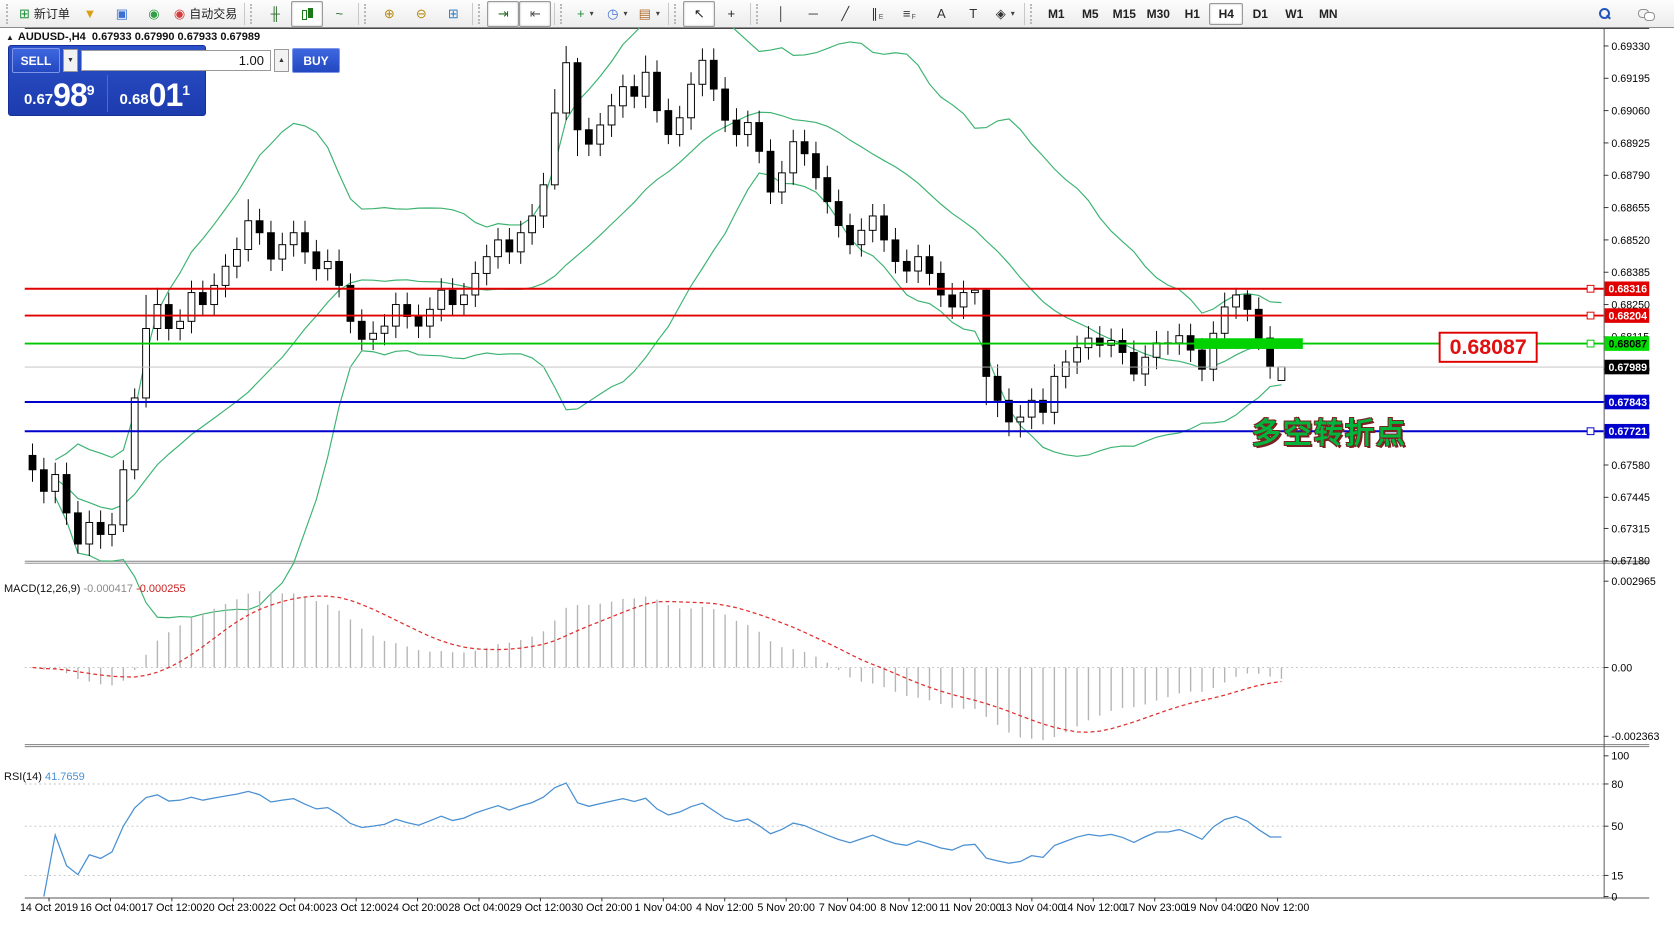  What do you see at coordinates (591, 13) in the screenshot?
I see `indicators-icon-dropdown: ▾` at bounding box center [591, 13].